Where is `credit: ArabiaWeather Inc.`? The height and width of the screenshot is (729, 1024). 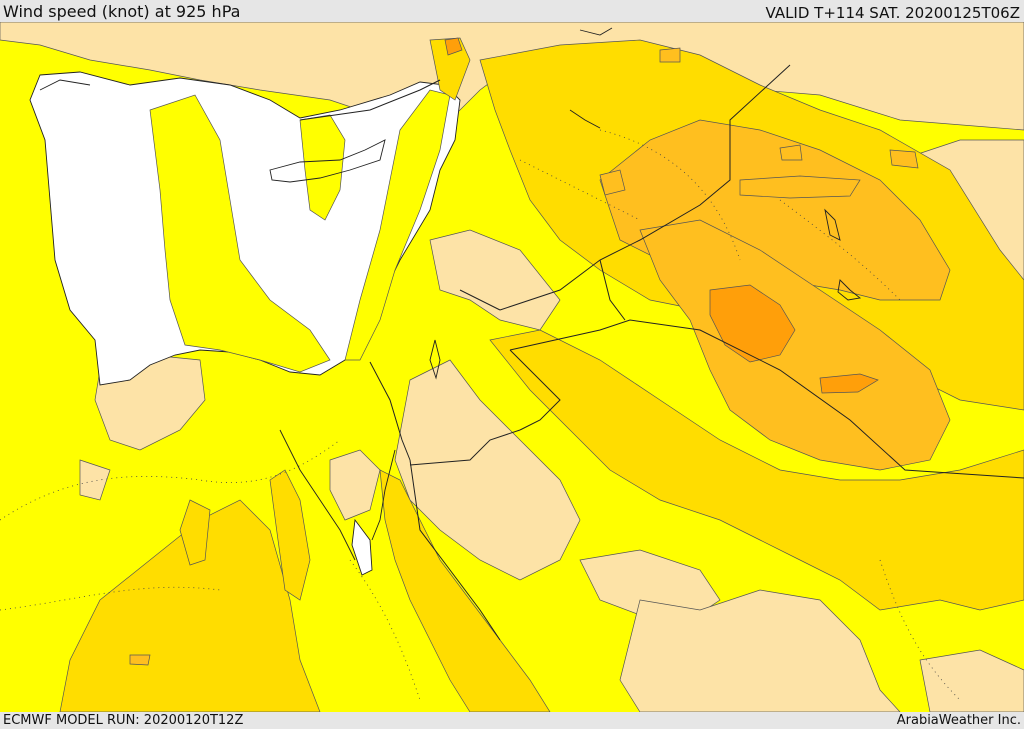 credit: ArabiaWeather Inc. is located at coordinates (958, 720).